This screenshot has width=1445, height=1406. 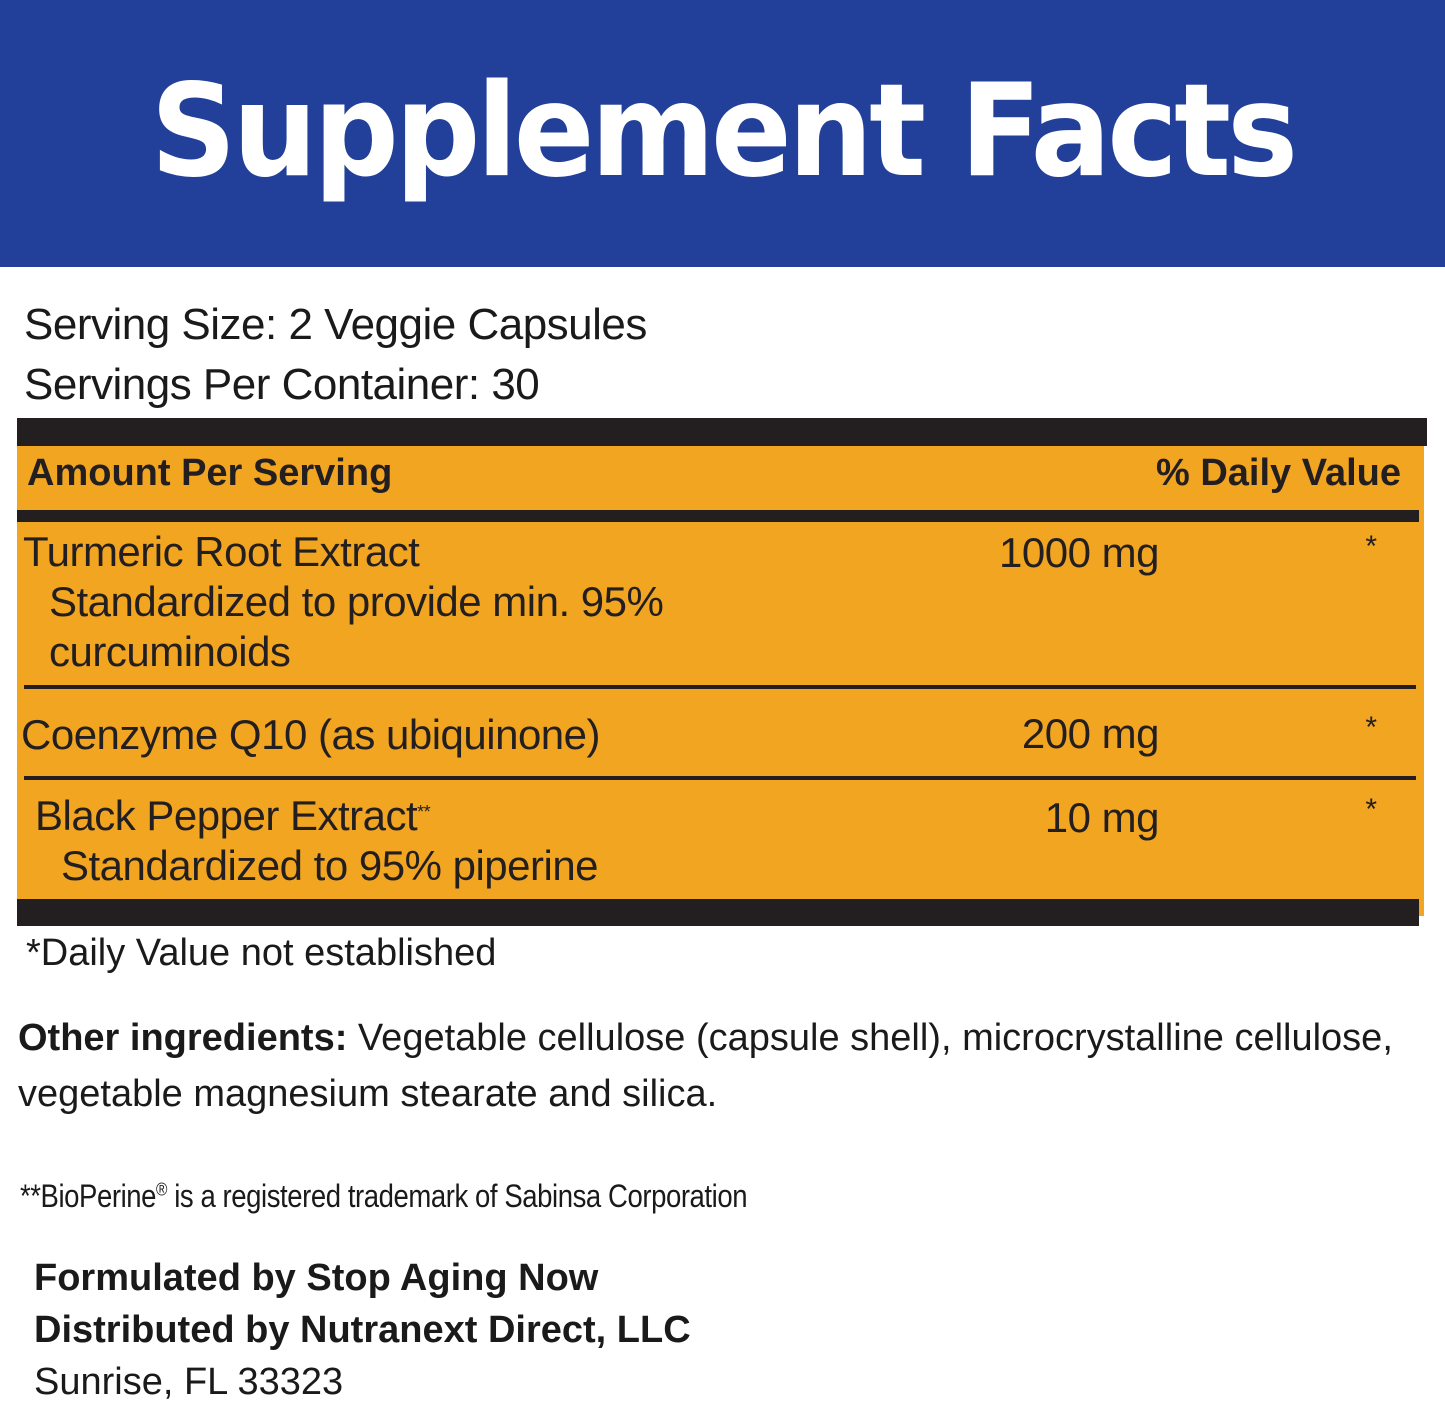 I want to click on header-rule, so click(x=718, y=516).